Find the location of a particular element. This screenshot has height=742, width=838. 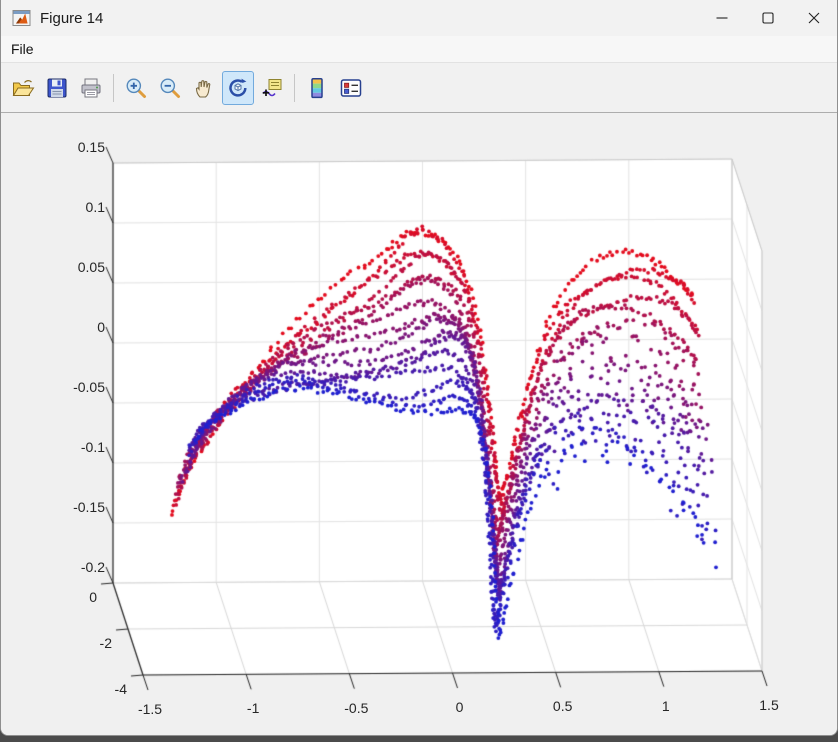

pan-button is located at coordinates (204, 88).